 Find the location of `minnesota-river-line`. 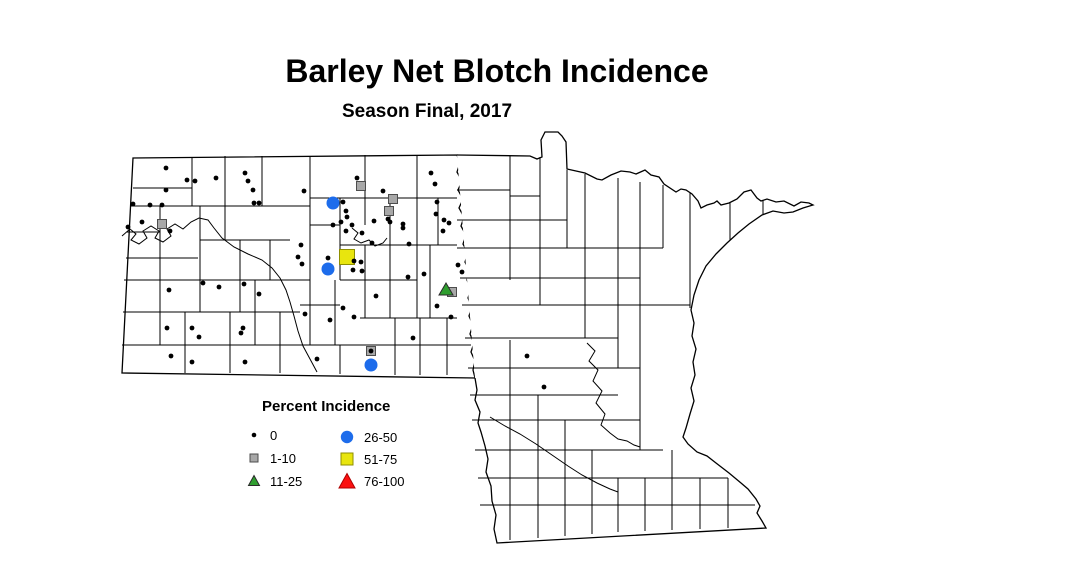

minnesota-river-line is located at coordinates (554, 454).